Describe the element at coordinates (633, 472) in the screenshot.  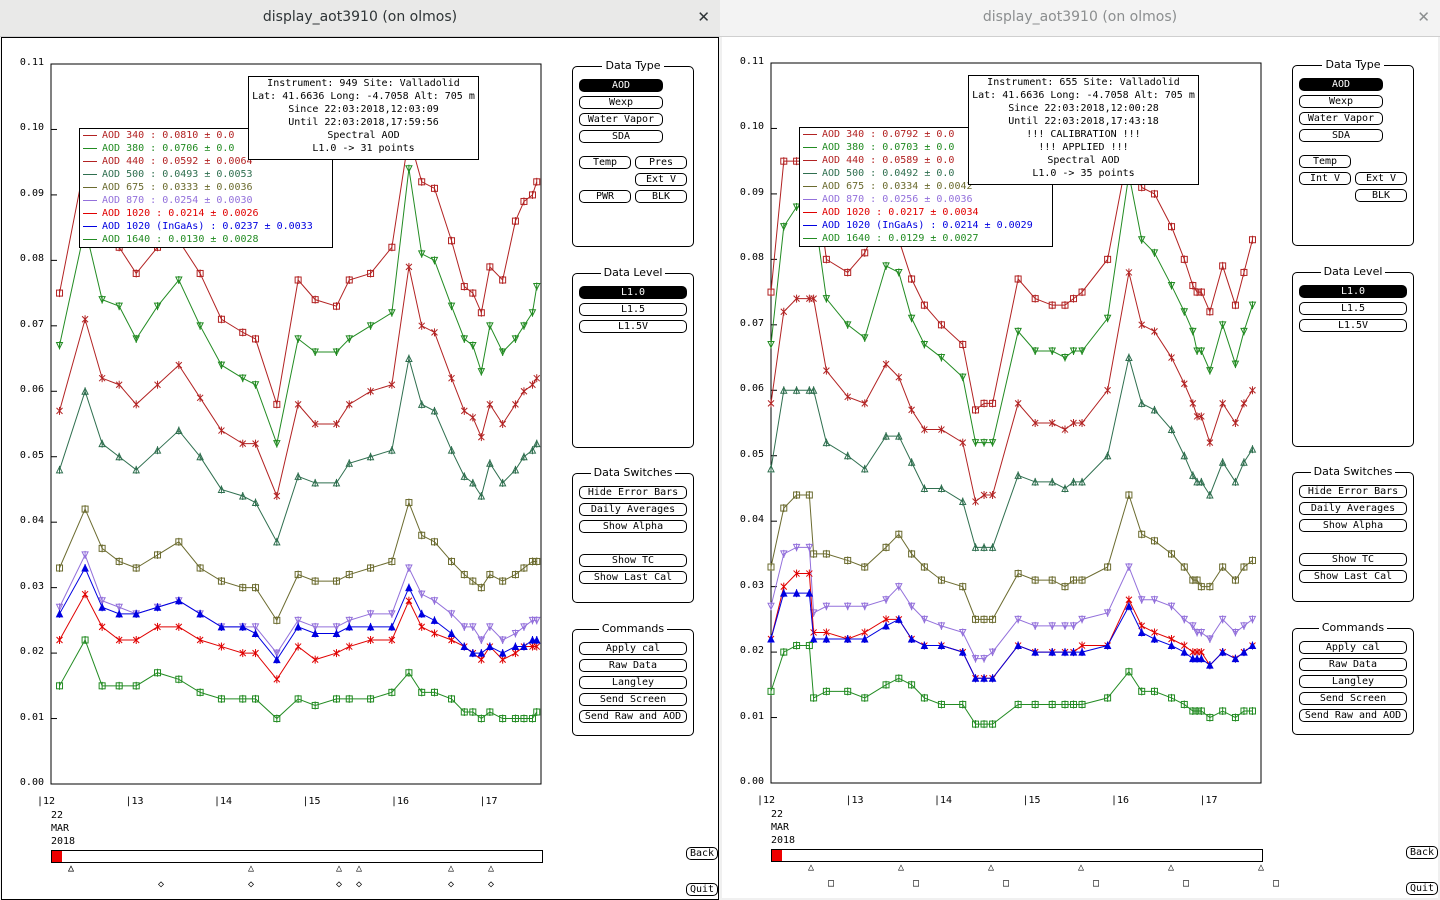
I see `panel-title-text: Data Switches` at that location.